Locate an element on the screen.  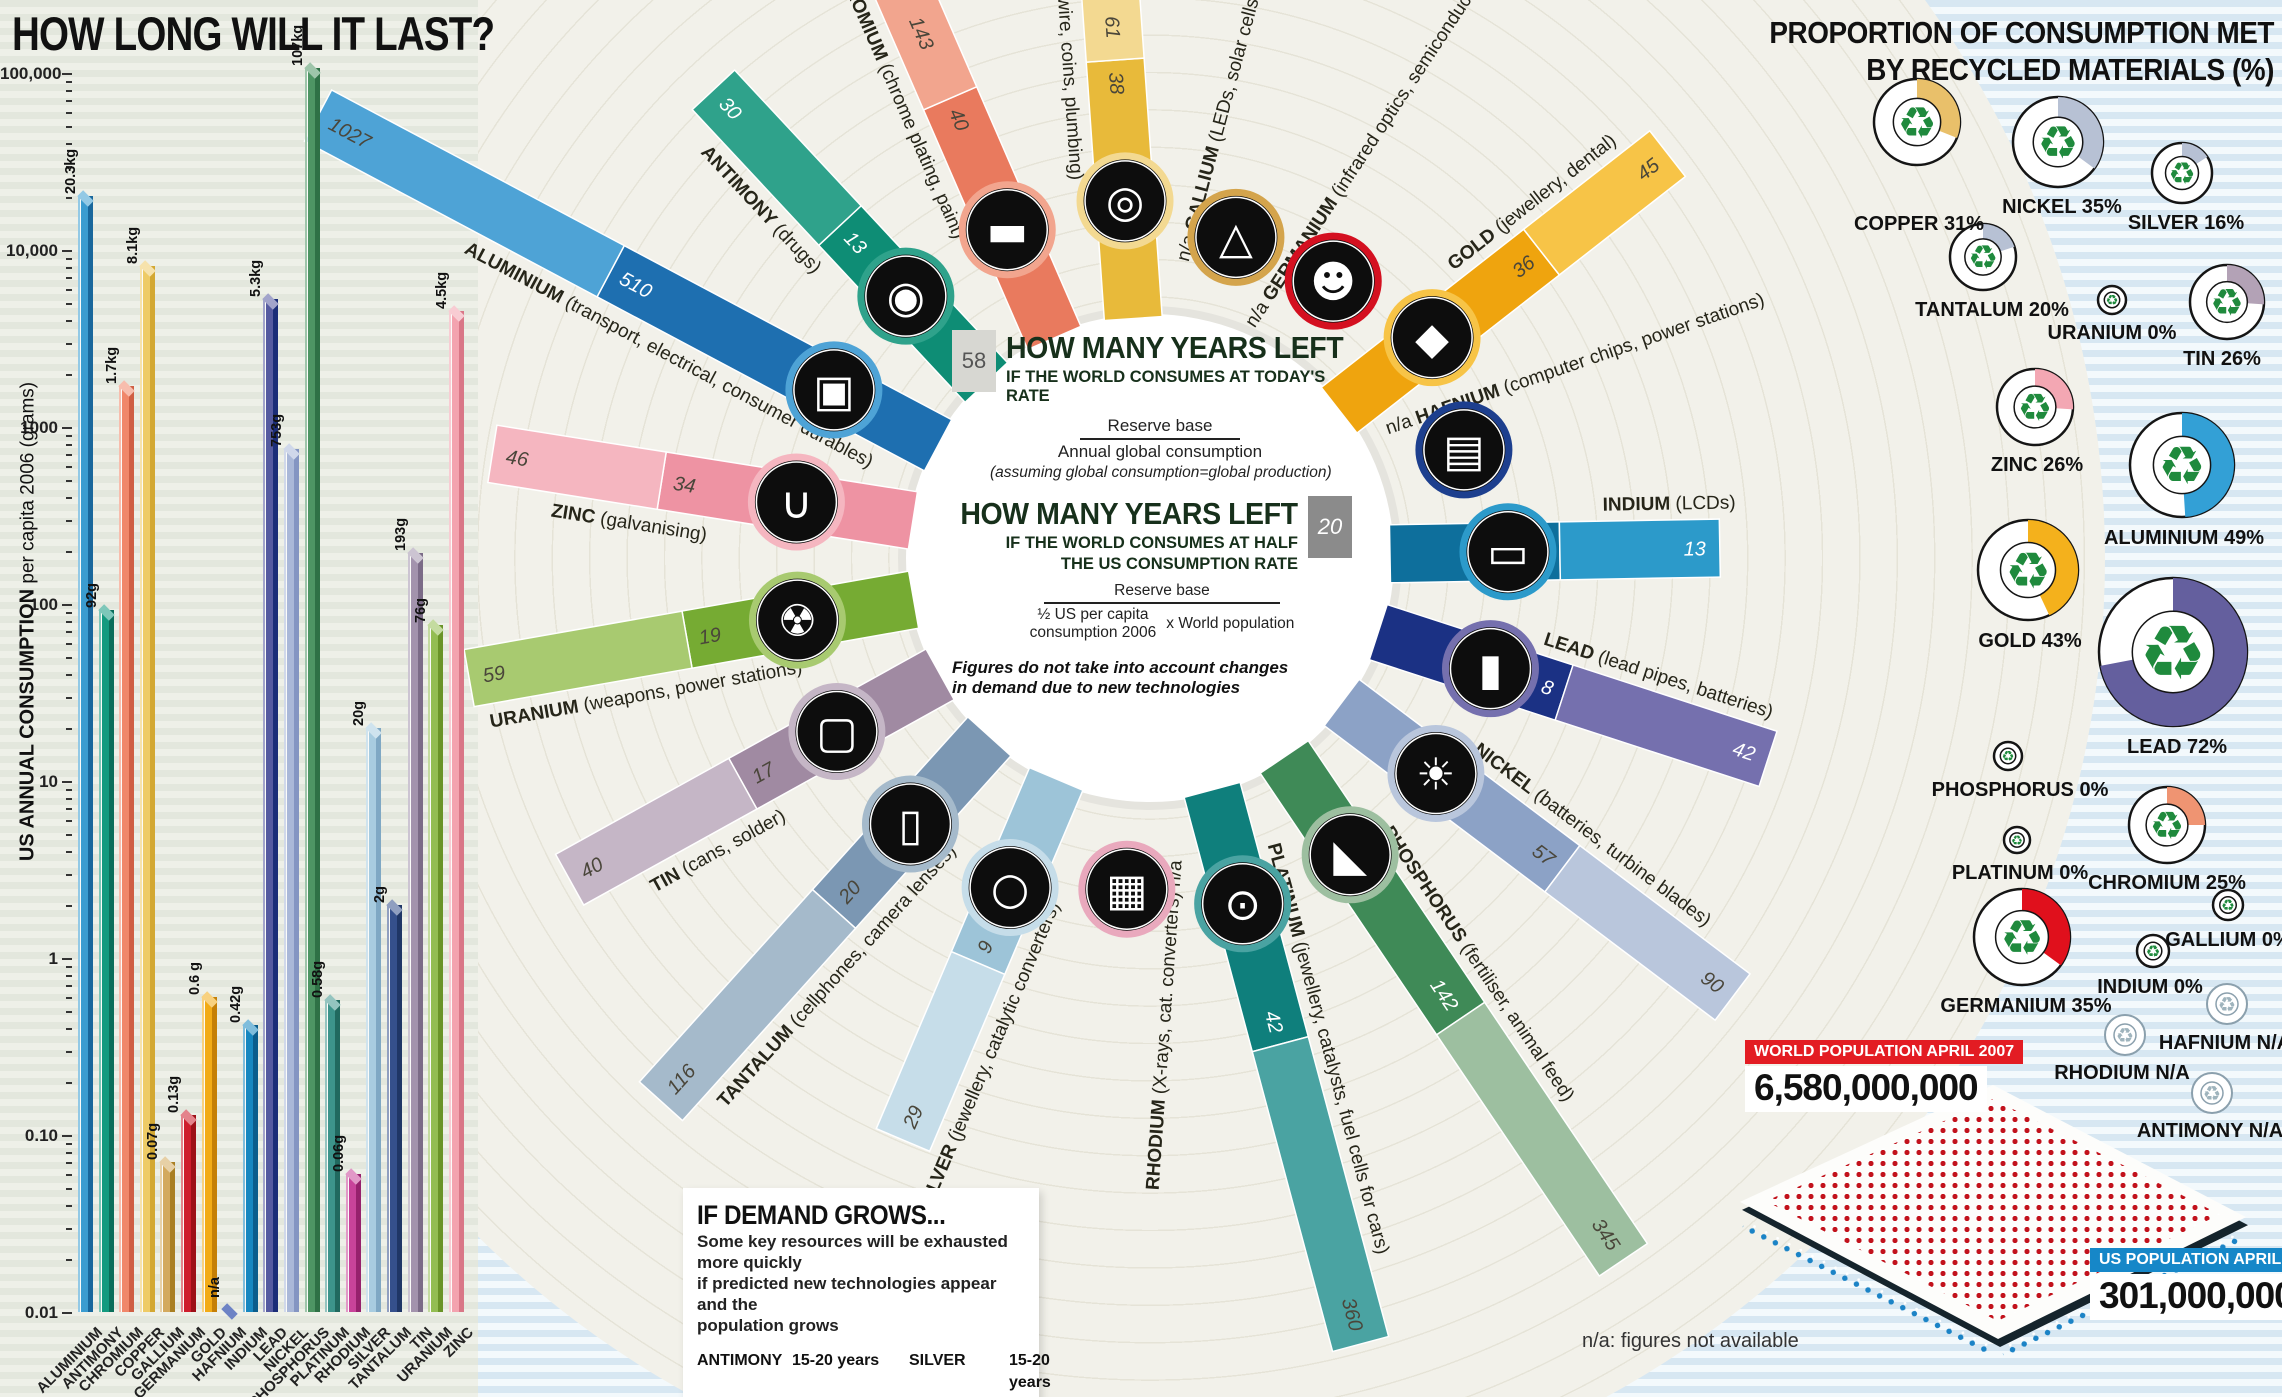
axis-tick-label: 0.01 is located at coordinates (41, 1312).